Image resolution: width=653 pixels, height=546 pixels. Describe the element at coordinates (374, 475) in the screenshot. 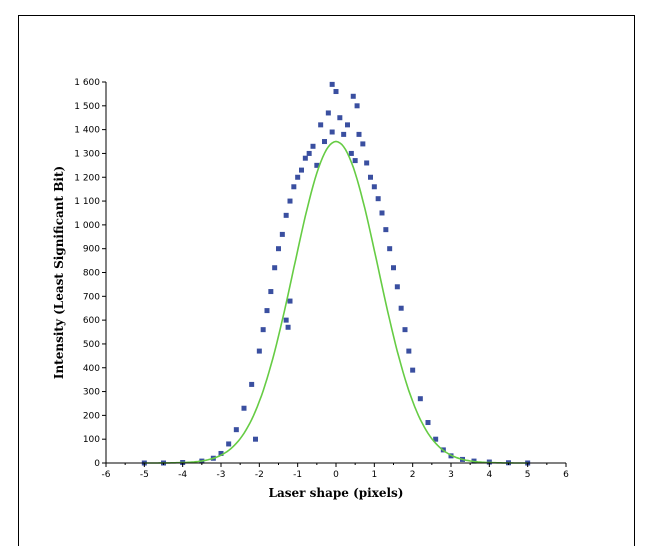

I see `x-tick-label: 1` at that location.